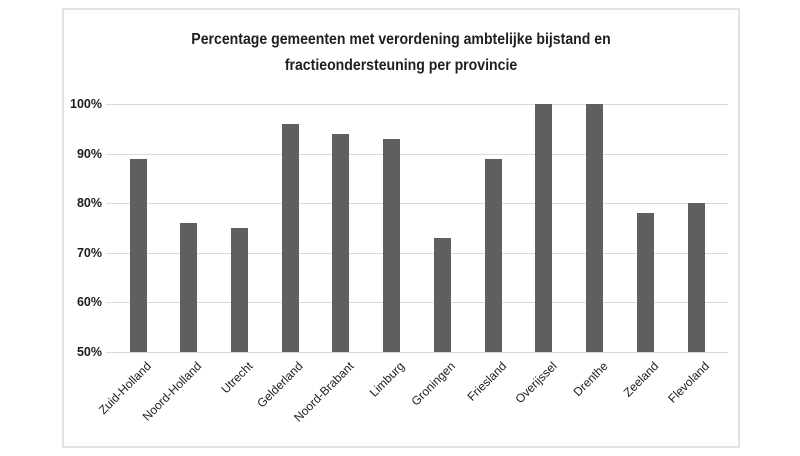  What do you see at coordinates (341, 242) in the screenshot?
I see `bar-noord-brabant` at bounding box center [341, 242].